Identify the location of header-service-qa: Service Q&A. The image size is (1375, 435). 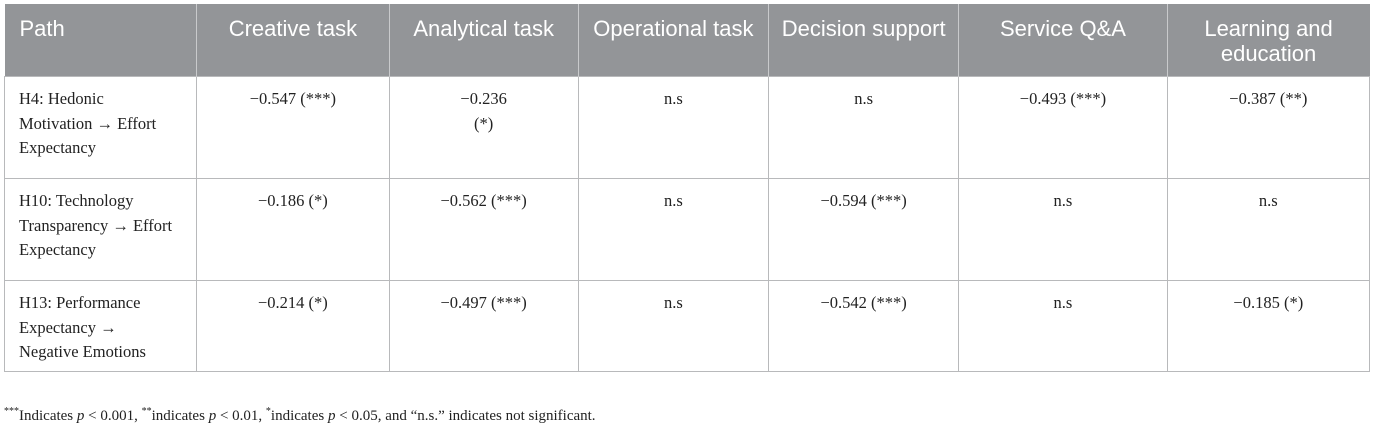
(1063, 40).